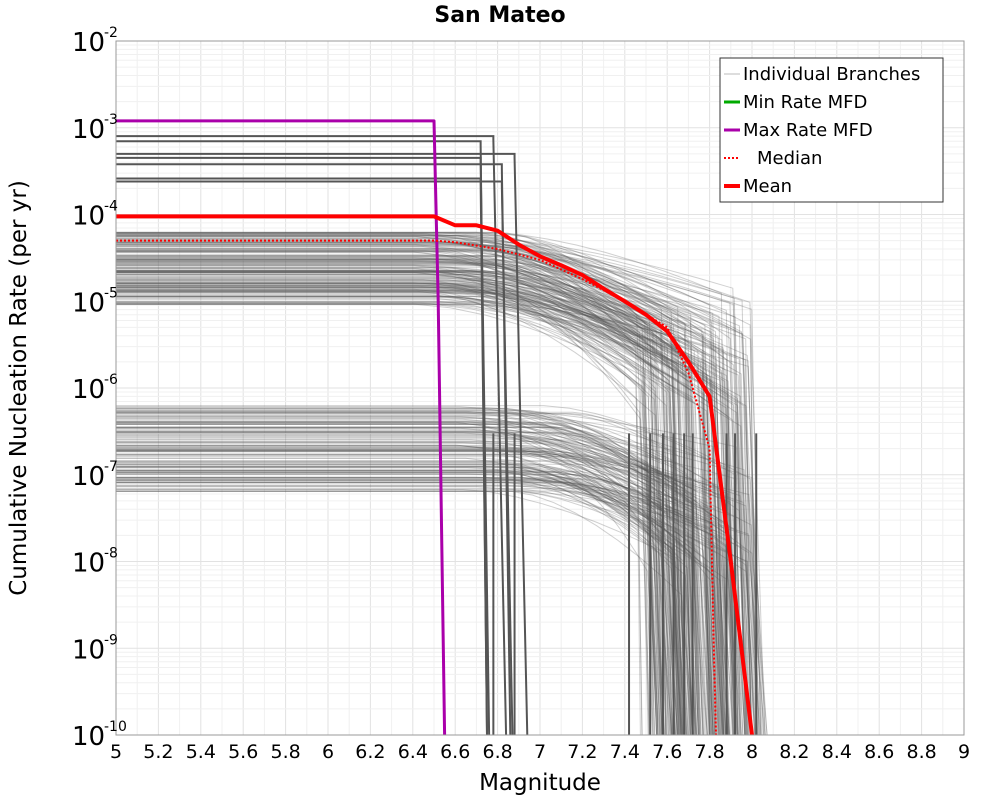 This screenshot has height=800, width=1000. Describe the element at coordinates (808, 130) in the screenshot. I see `legend-label: Max Rate MFD` at that location.